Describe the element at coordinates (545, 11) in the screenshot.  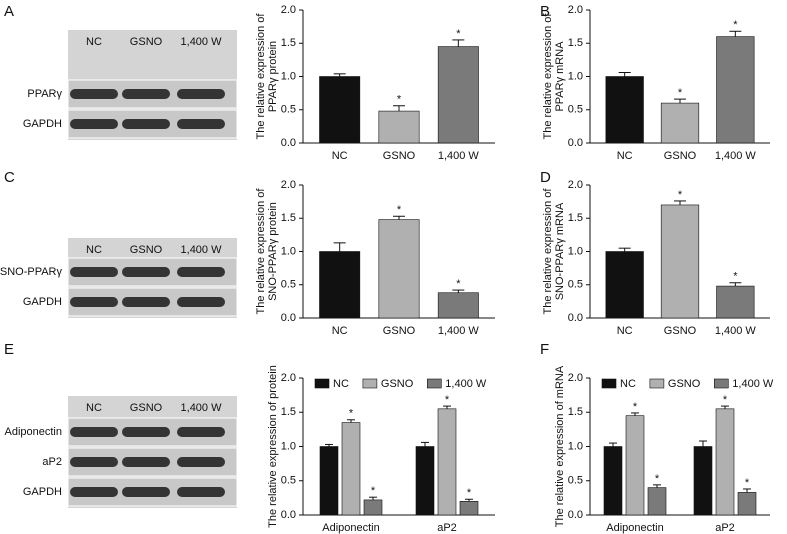
I see `panel-letter: B` at that location.